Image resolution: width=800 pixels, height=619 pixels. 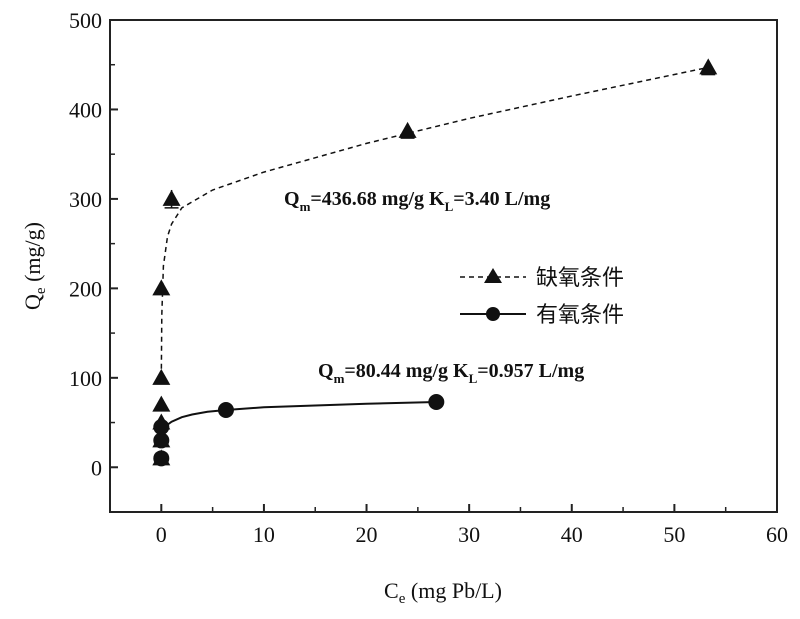 What do you see at coordinates (493, 314) in the screenshot?
I see `legend-marker-aerobic` at bounding box center [493, 314].